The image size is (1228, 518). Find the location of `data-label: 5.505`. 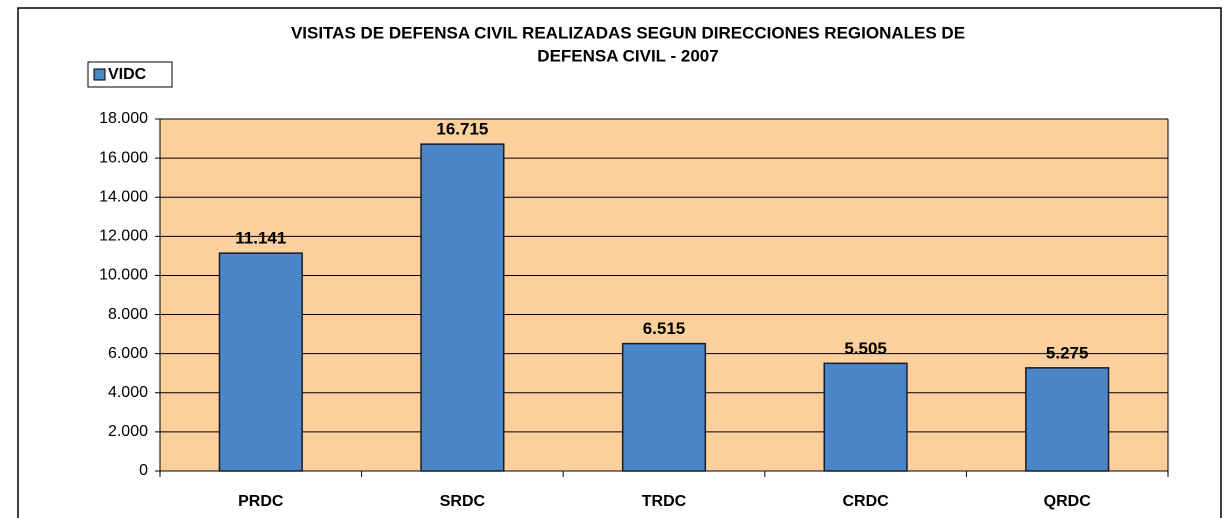

data-label: 5.505 is located at coordinates (865, 348).